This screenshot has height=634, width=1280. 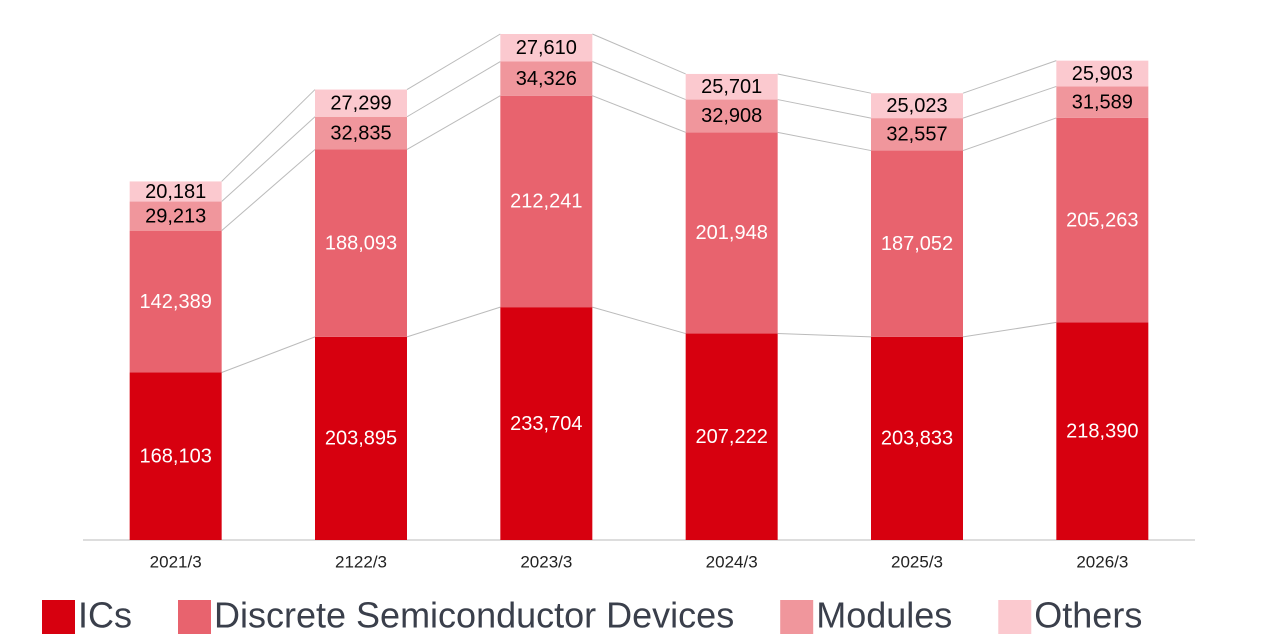 I want to click on value-label: 233,704, so click(x=546, y=424).